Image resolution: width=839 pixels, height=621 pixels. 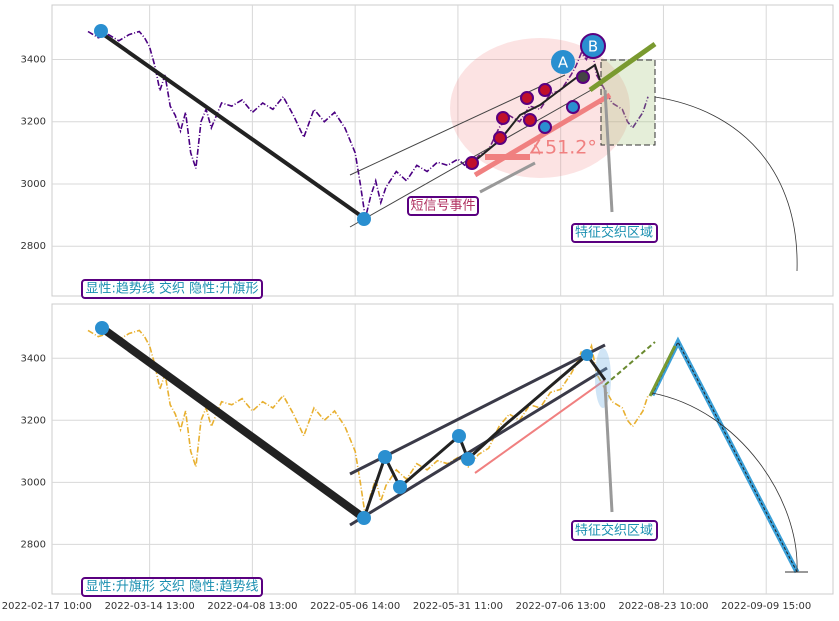 I want to click on annotation: 短信号事件, so click(x=442, y=206).